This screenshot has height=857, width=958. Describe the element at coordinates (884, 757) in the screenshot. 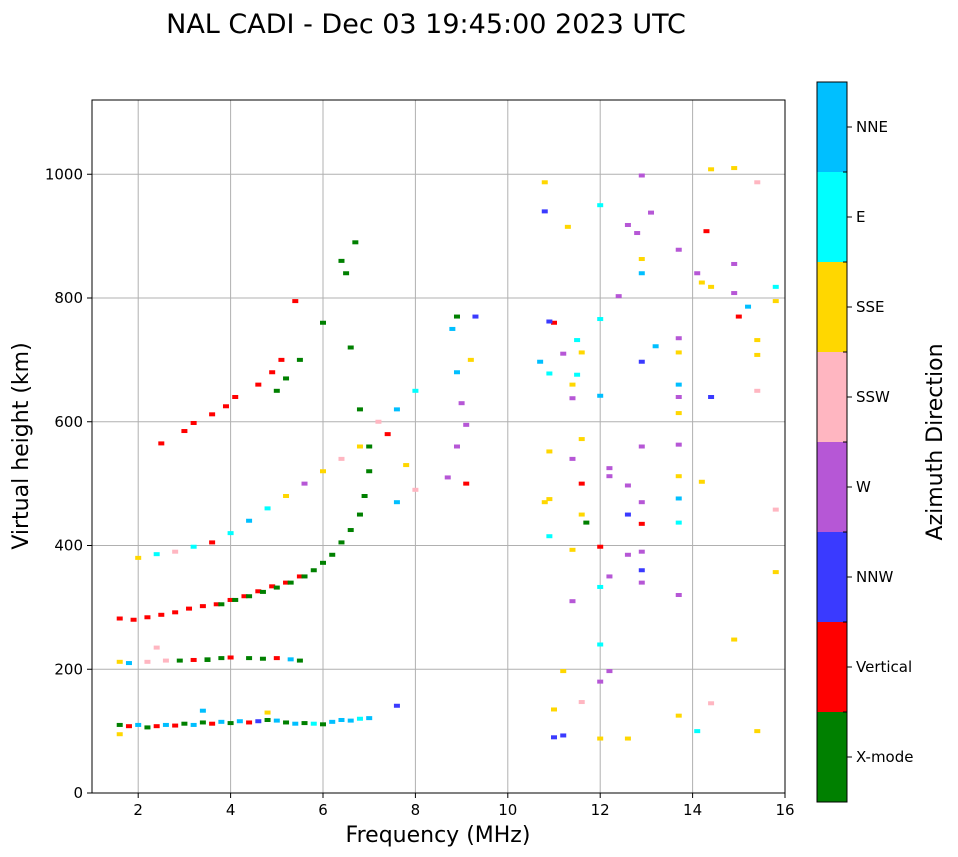

I see `colorbar-tick-label: X-mode` at that location.